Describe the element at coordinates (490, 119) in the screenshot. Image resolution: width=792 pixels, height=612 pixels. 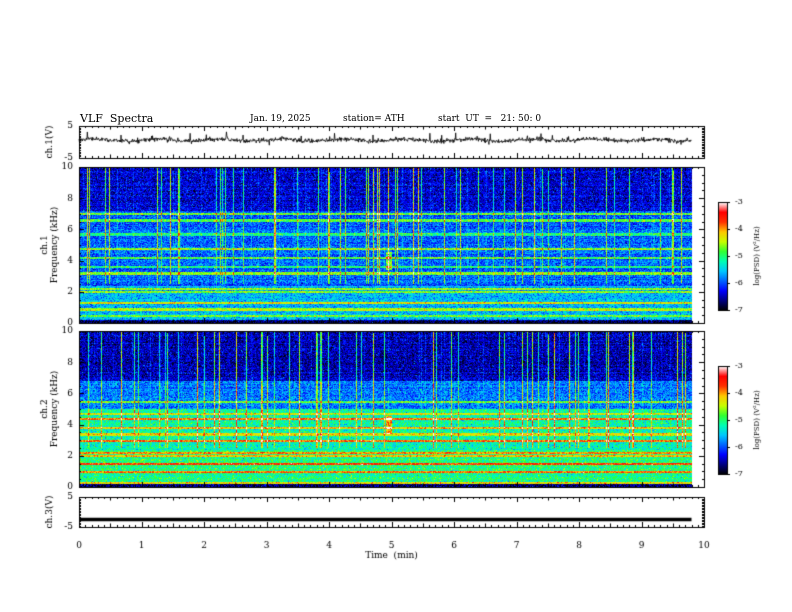
I see `start-time-label: start UT = 21: 50: 0` at that location.